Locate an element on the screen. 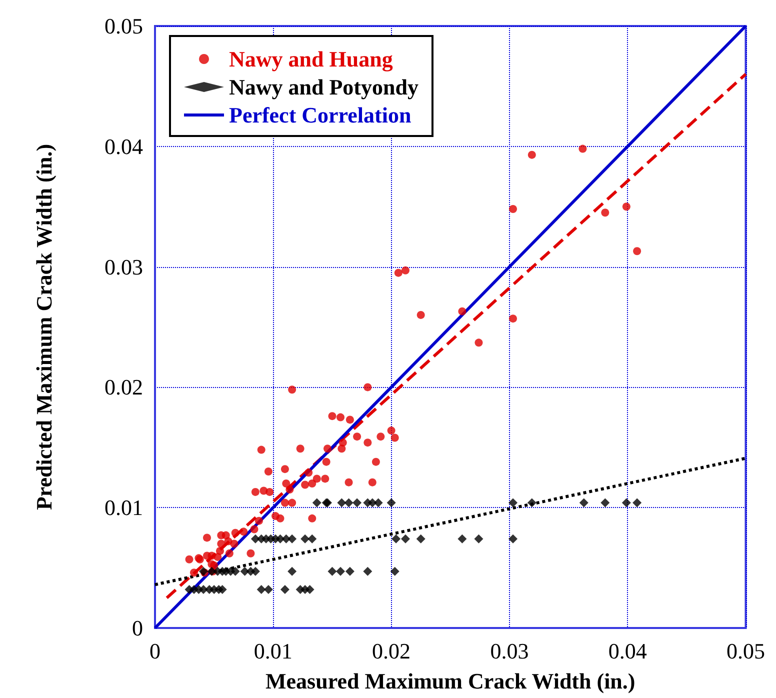  y-tick-label: 0 is located at coordinates (137, 628).